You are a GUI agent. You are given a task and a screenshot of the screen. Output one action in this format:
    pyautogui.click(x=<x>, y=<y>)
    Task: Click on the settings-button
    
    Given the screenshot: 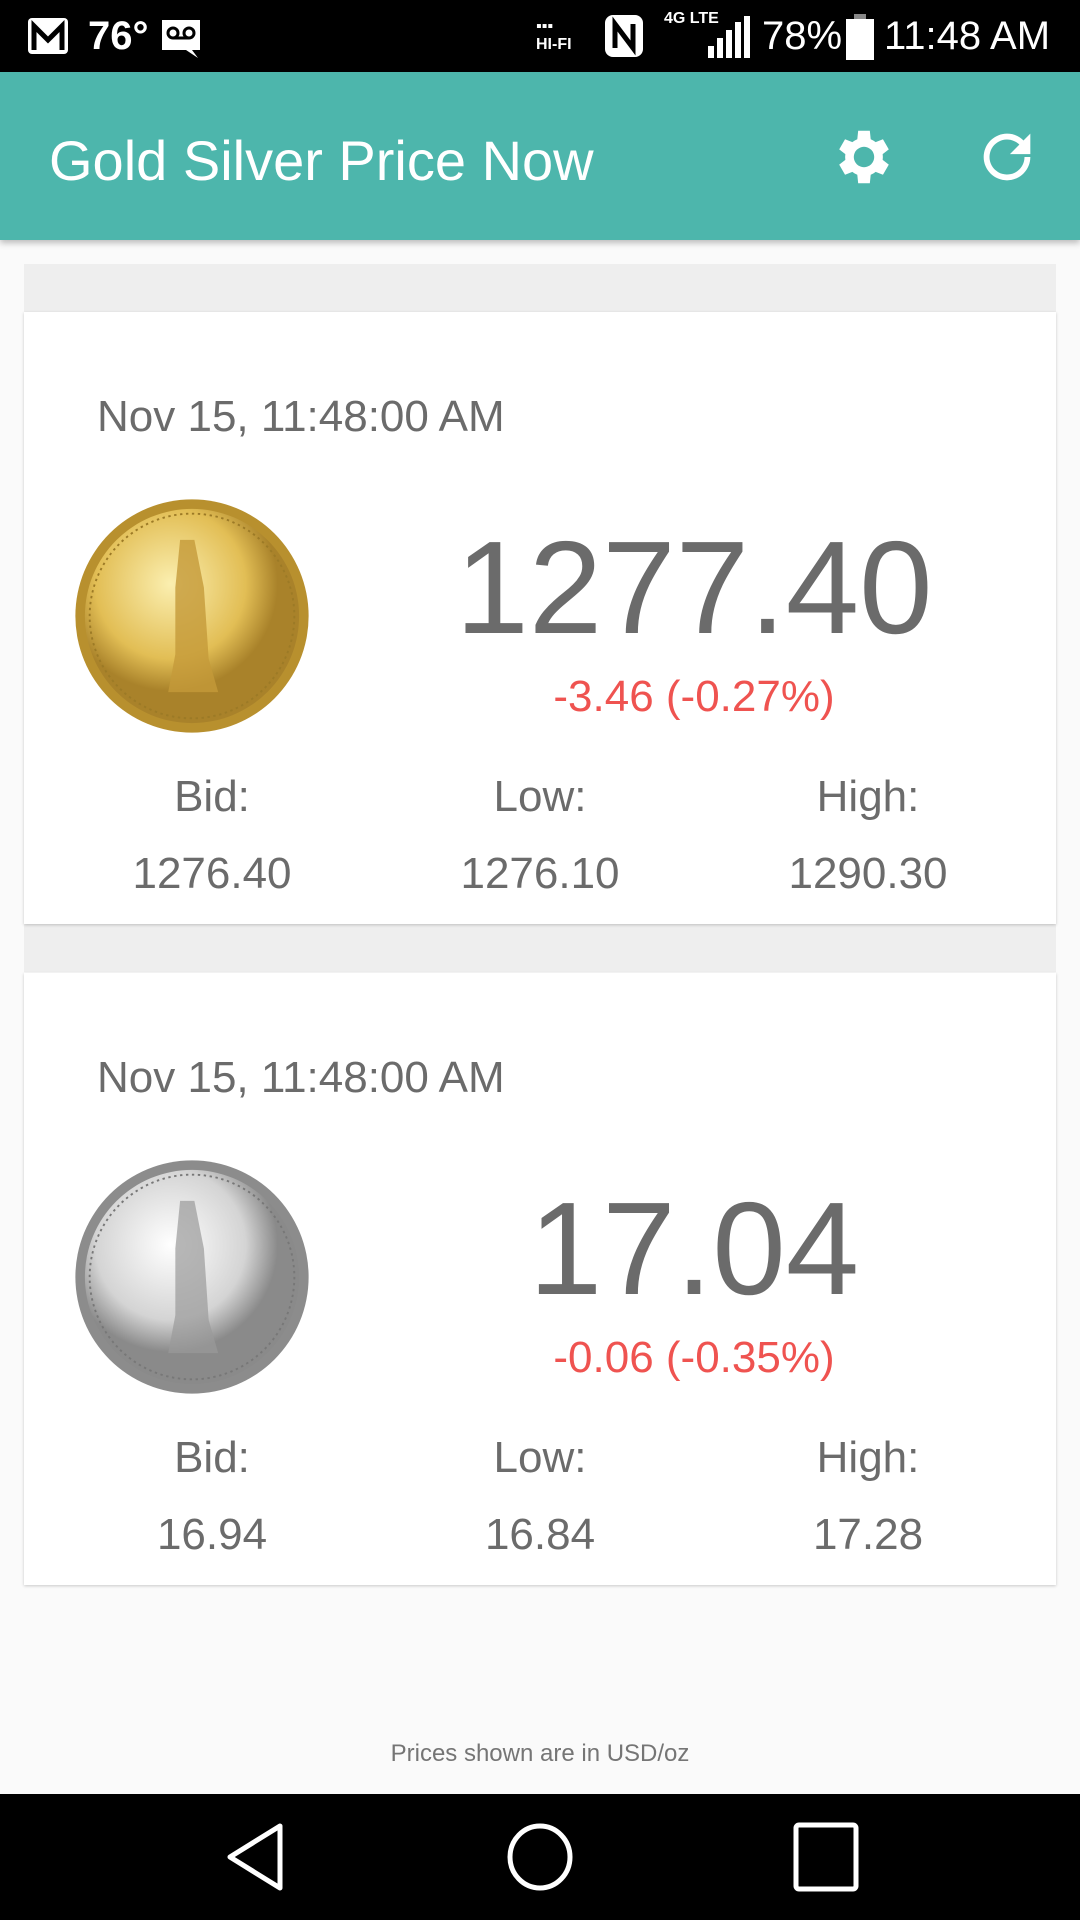 What is the action you would take?
    pyautogui.click(x=864, y=157)
    